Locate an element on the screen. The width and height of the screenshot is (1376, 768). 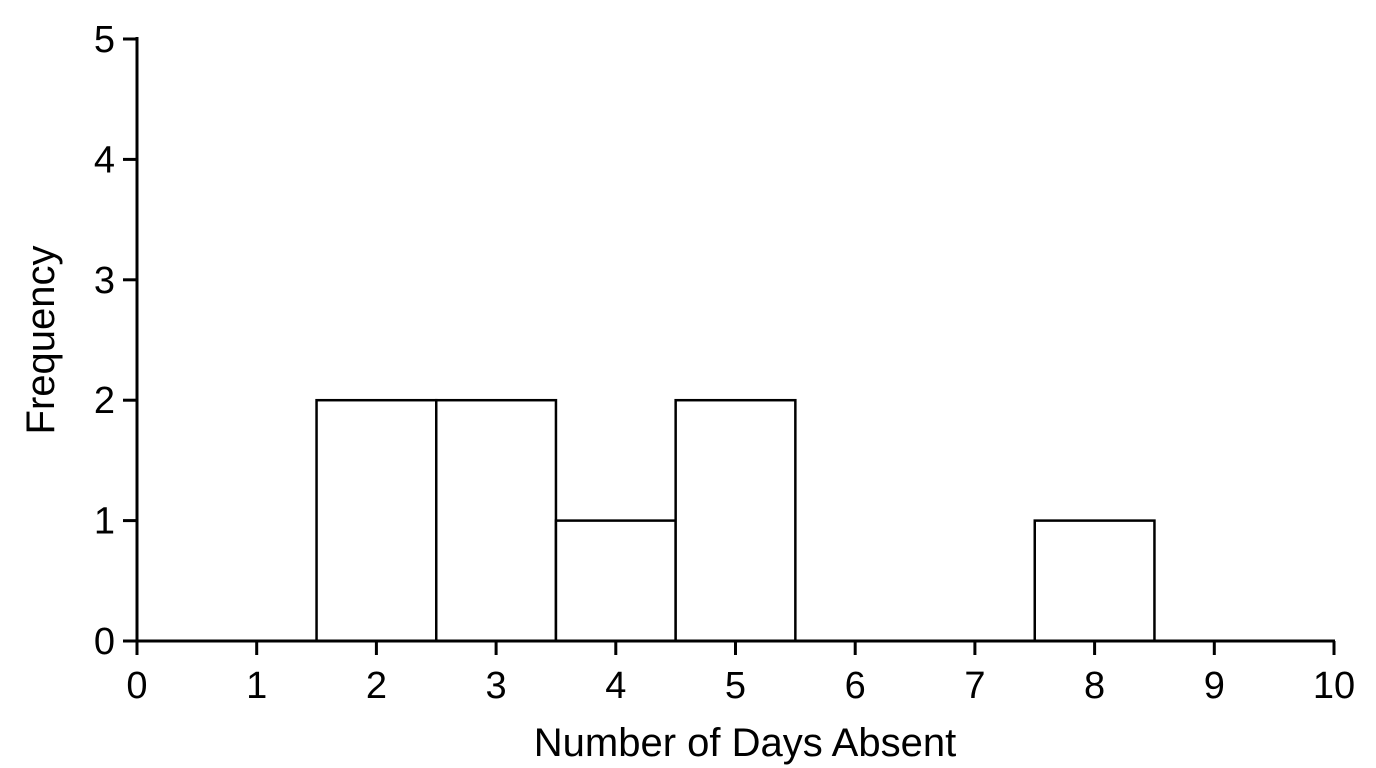
y-tick-label: 4 is located at coordinates (104, 160).